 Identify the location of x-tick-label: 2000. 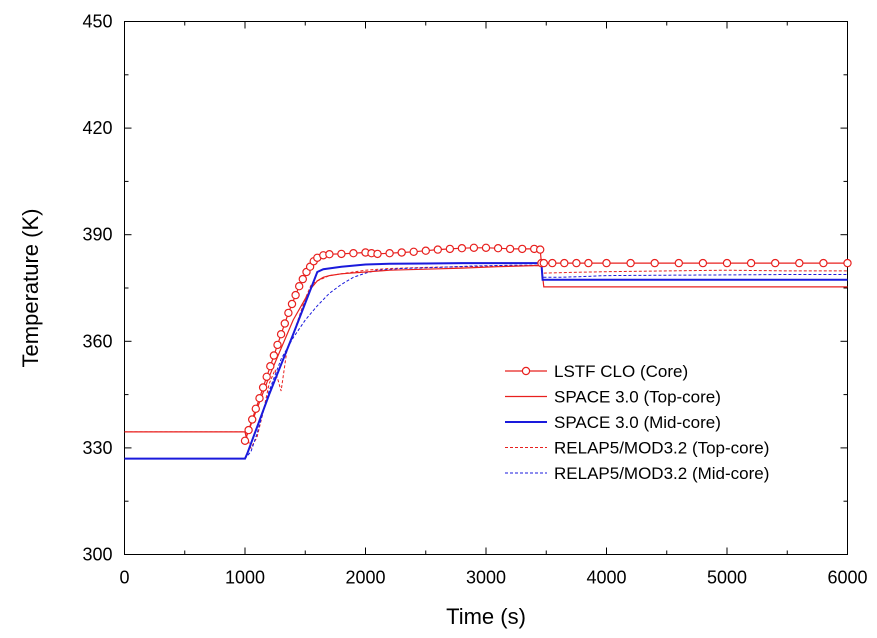
(365, 578).